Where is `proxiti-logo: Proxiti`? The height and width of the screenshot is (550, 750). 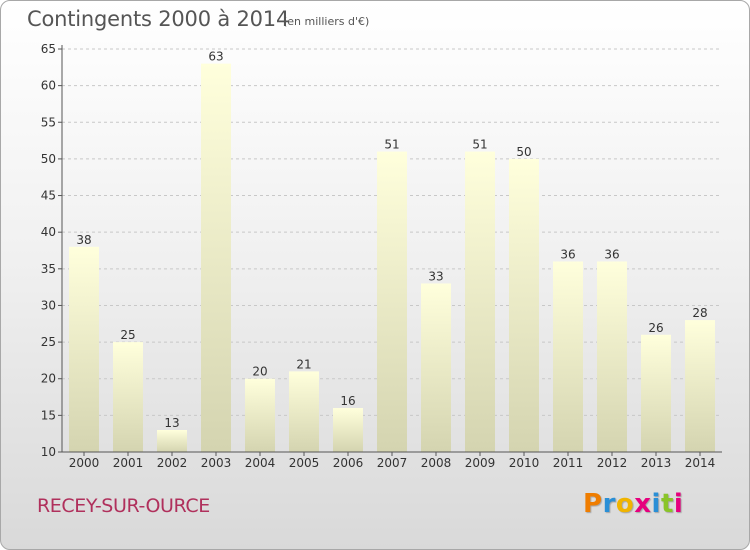 proxiti-logo: Proxiti is located at coordinates (633, 504).